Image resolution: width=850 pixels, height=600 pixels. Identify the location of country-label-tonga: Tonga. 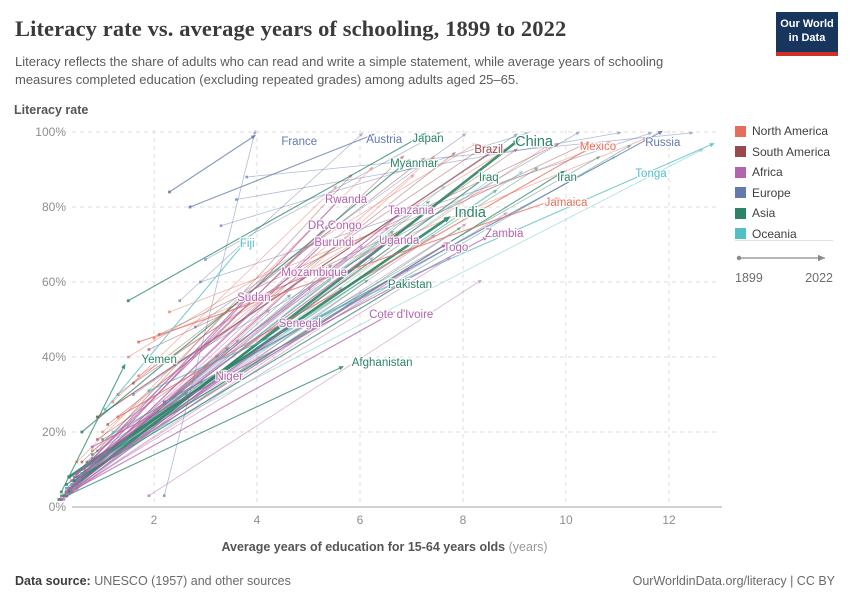
(651, 174).